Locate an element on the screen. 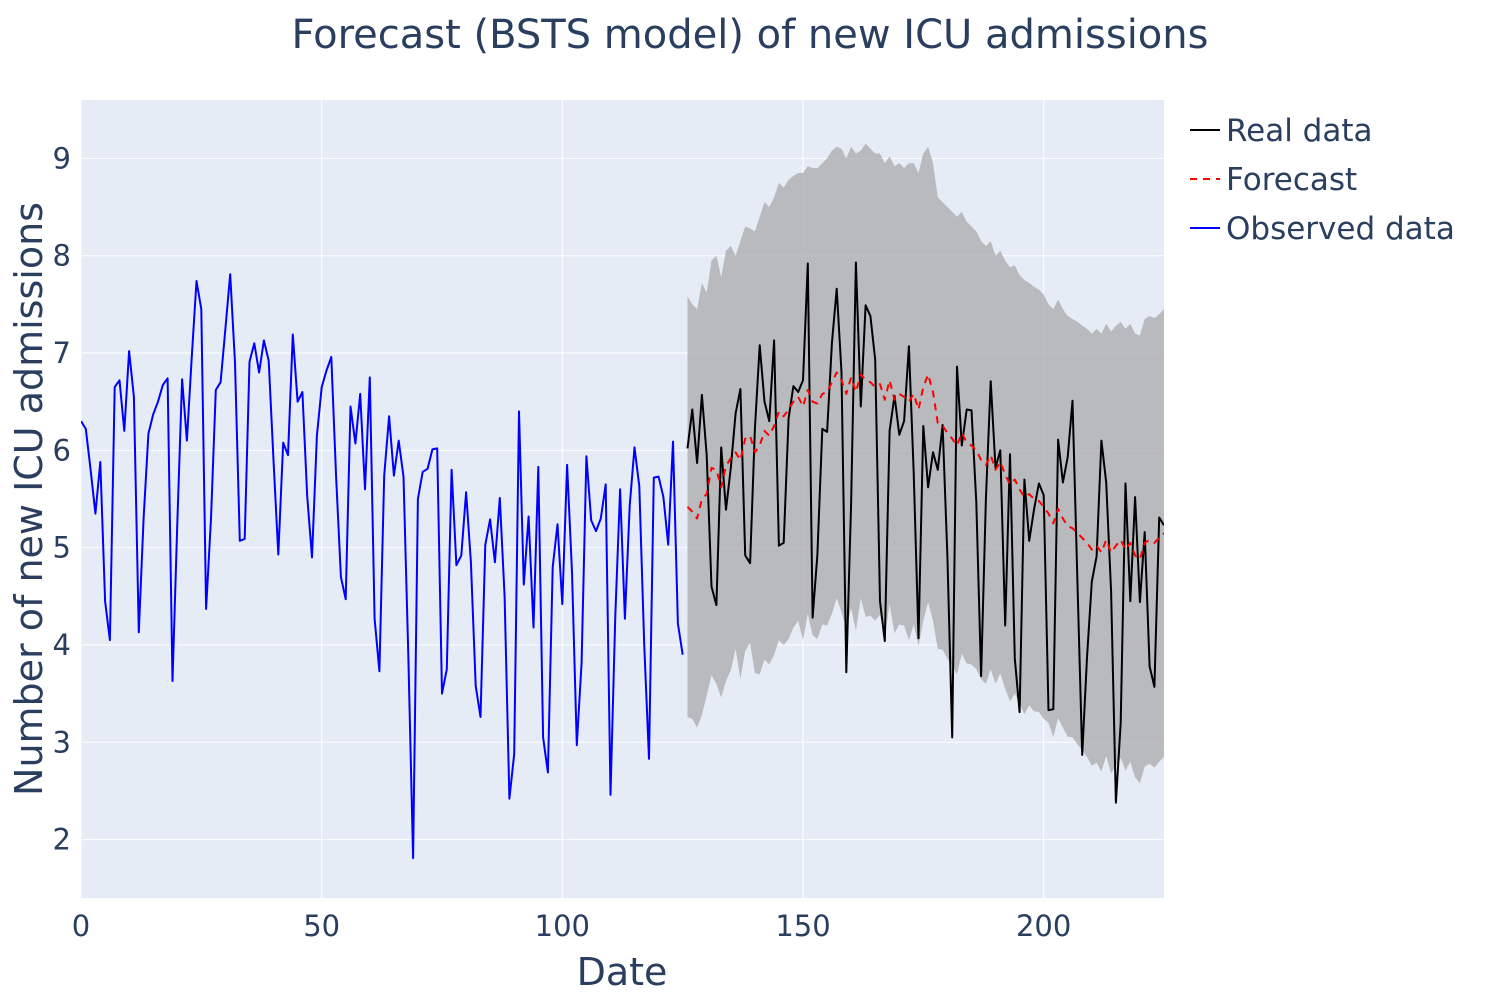 The image size is (1500, 1000). x-axis-ticks: 0 50 100 150 200 is located at coordinates (572, 926).